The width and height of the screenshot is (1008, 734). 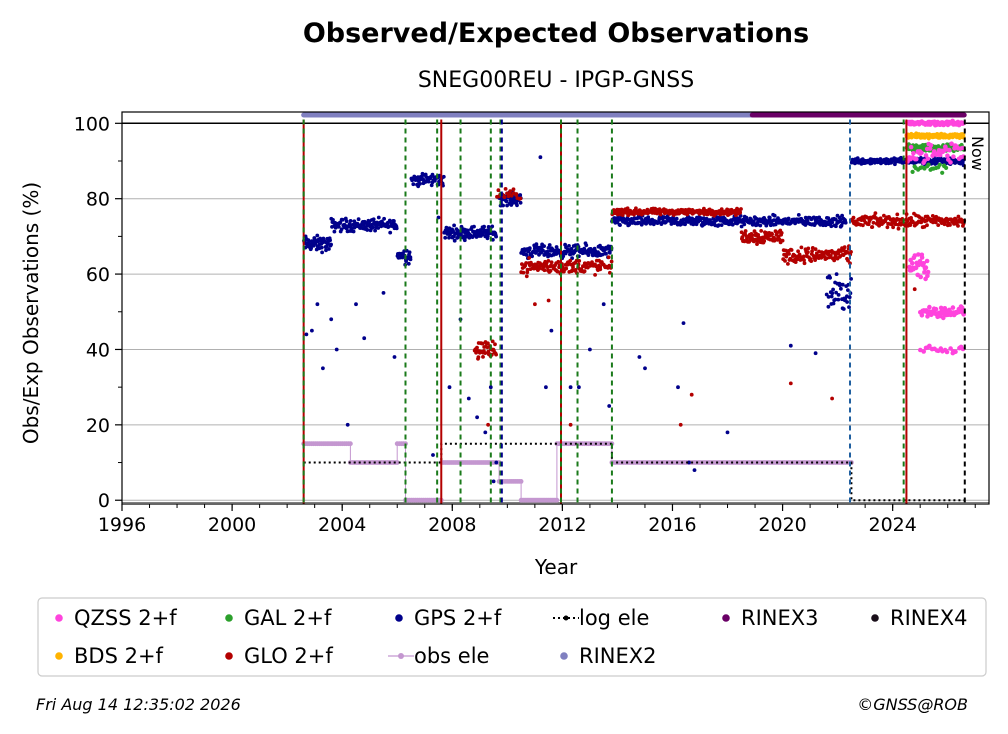 I want to click on y-tick-label: 60, so click(x=98, y=275).